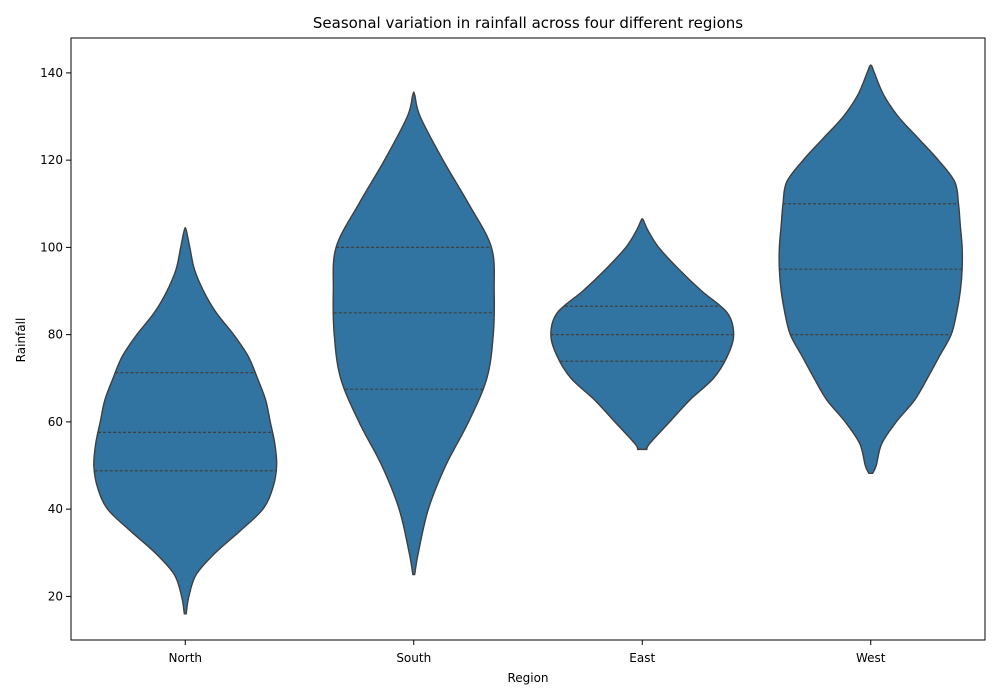 The height and width of the screenshot is (700, 1000). Describe the element at coordinates (871, 658) in the screenshot. I see `x-tick-label: West` at that location.